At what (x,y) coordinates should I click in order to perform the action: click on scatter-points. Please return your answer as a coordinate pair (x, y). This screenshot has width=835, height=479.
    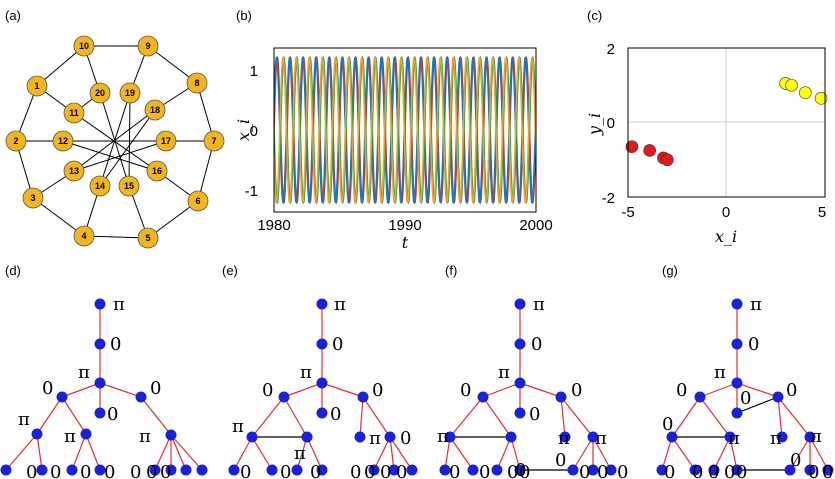
    Looking at the image, I should click on (726, 122).